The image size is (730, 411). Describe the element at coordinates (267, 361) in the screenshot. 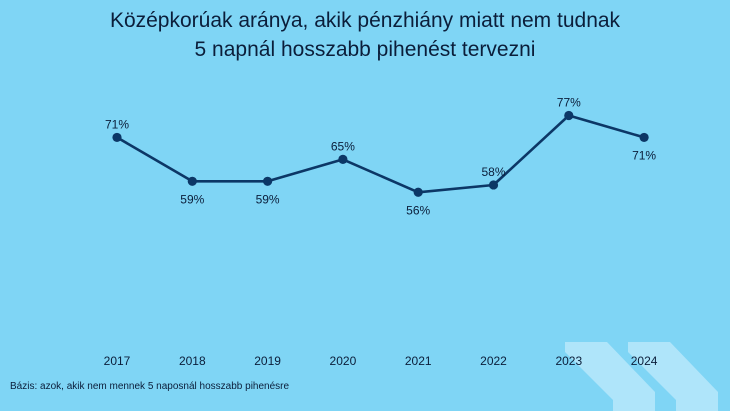

I see `x-tick-label-2019: 2019` at that location.